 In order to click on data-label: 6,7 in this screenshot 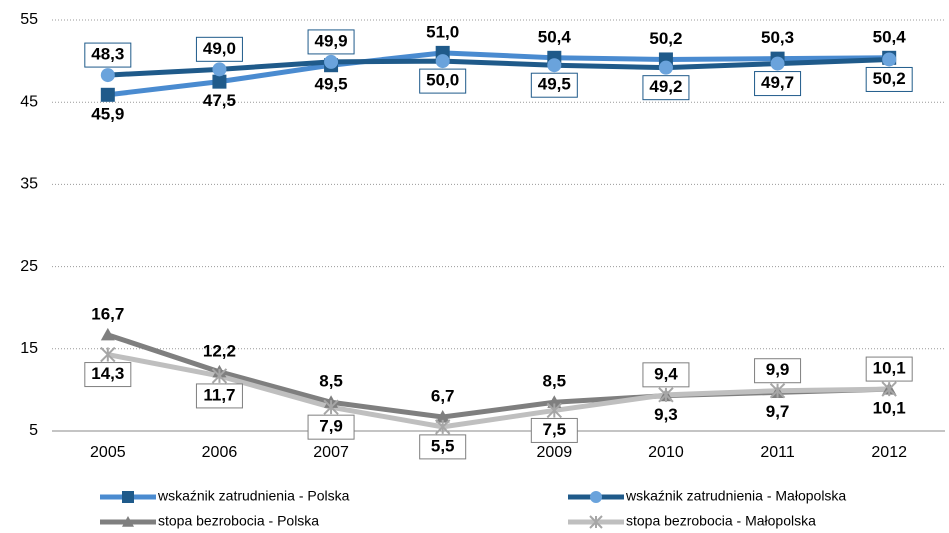, I will do `click(443, 396)`.